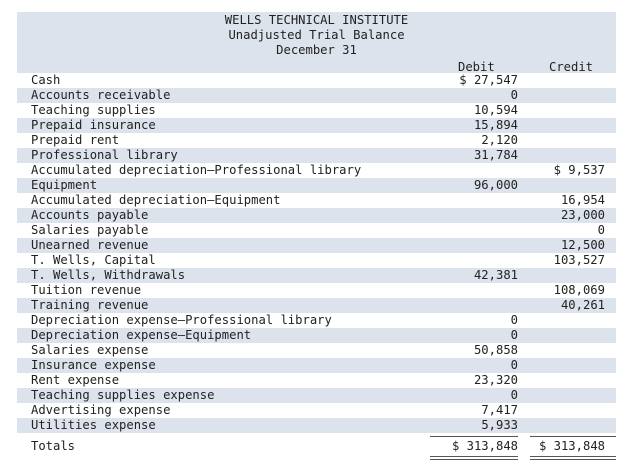 The height and width of the screenshot is (467, 625). Describe the element at coordinates (316, 215) in the screenshot. I see `table-row: Accounts payable 23,000` at that location.